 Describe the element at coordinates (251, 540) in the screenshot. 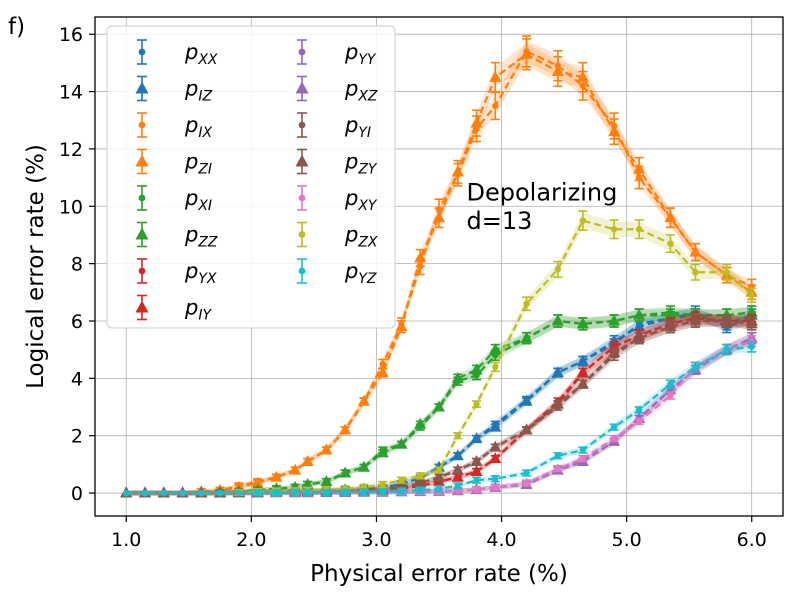

I see `x-tick-label: 2.0` at that location.